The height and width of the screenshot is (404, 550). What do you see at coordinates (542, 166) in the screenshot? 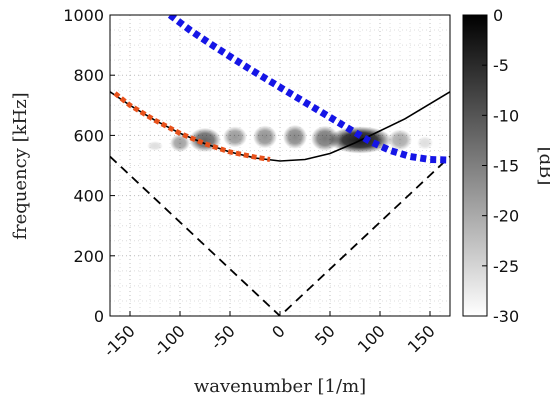
I see `colorbar-label: [dB]` at bounding box center [542, 166].